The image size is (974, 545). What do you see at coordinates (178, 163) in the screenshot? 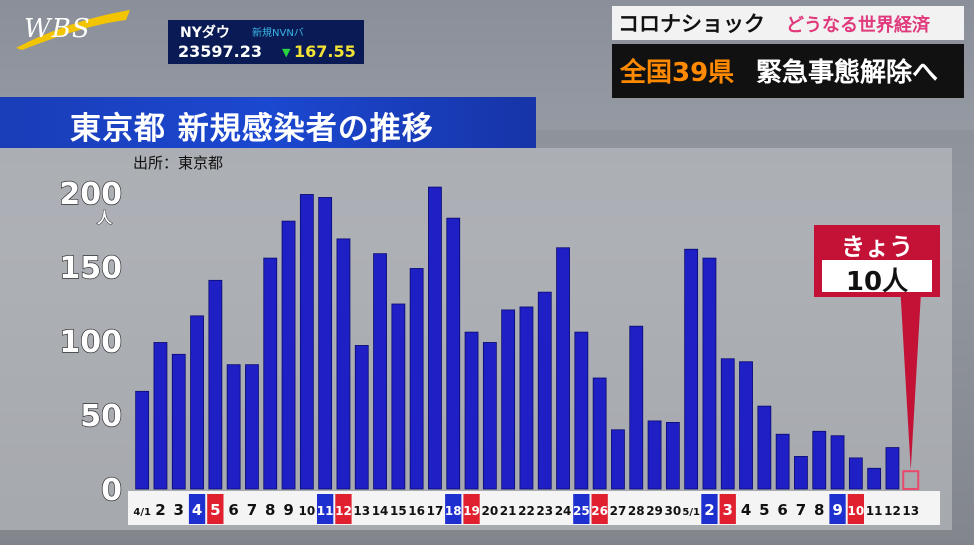
I see `chart-source: 出所：東京都` at bounding box center [178, 163].